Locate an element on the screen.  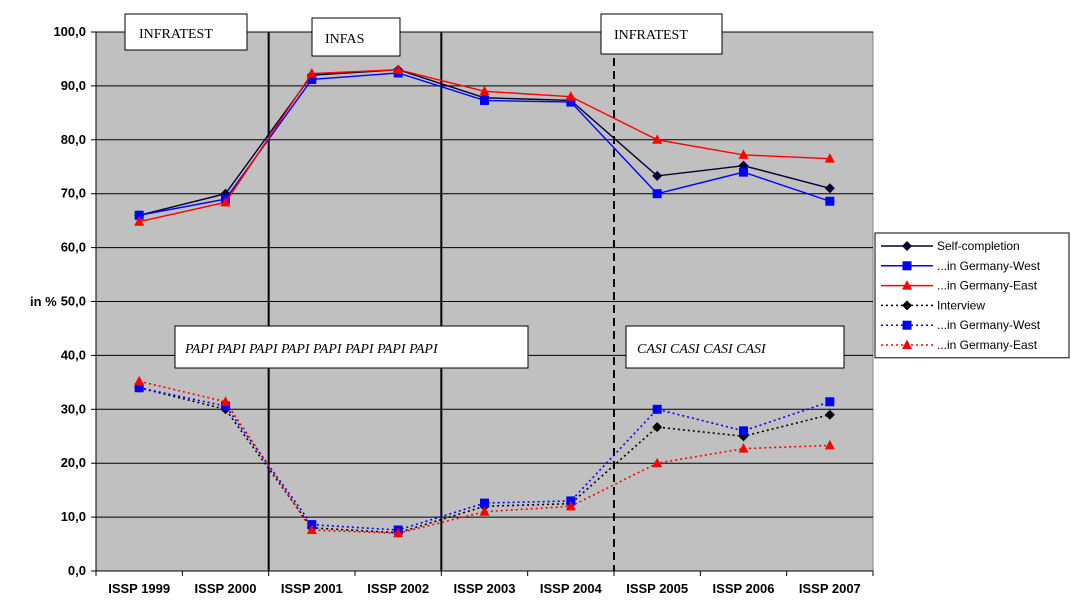
y-tick-label: 0,0 is located at coordinates (77, 570).